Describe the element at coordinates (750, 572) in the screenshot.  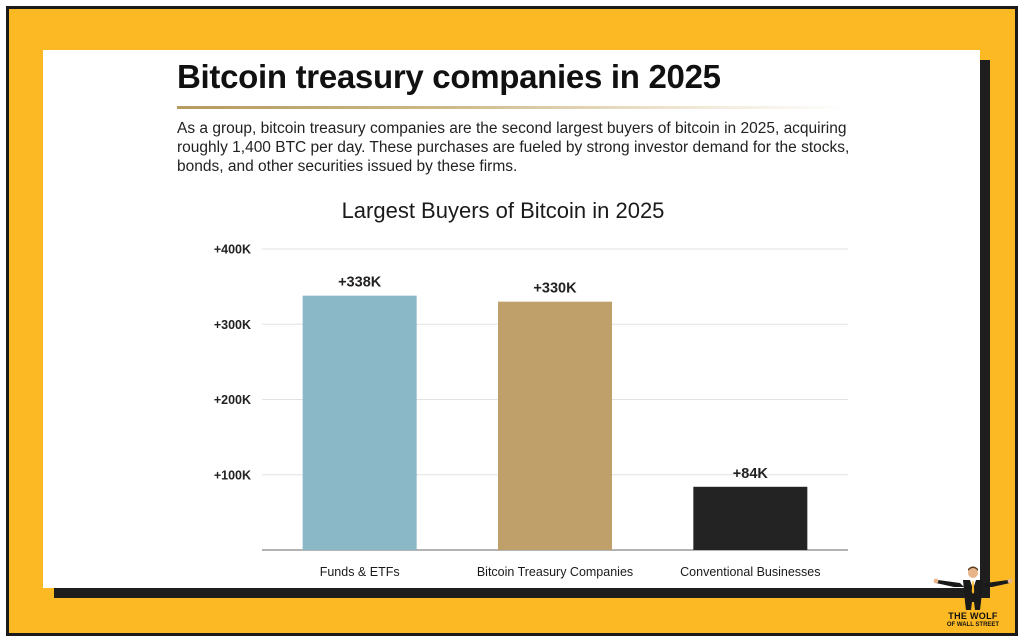
I see `category-label: Conventional Businesses` at that location.